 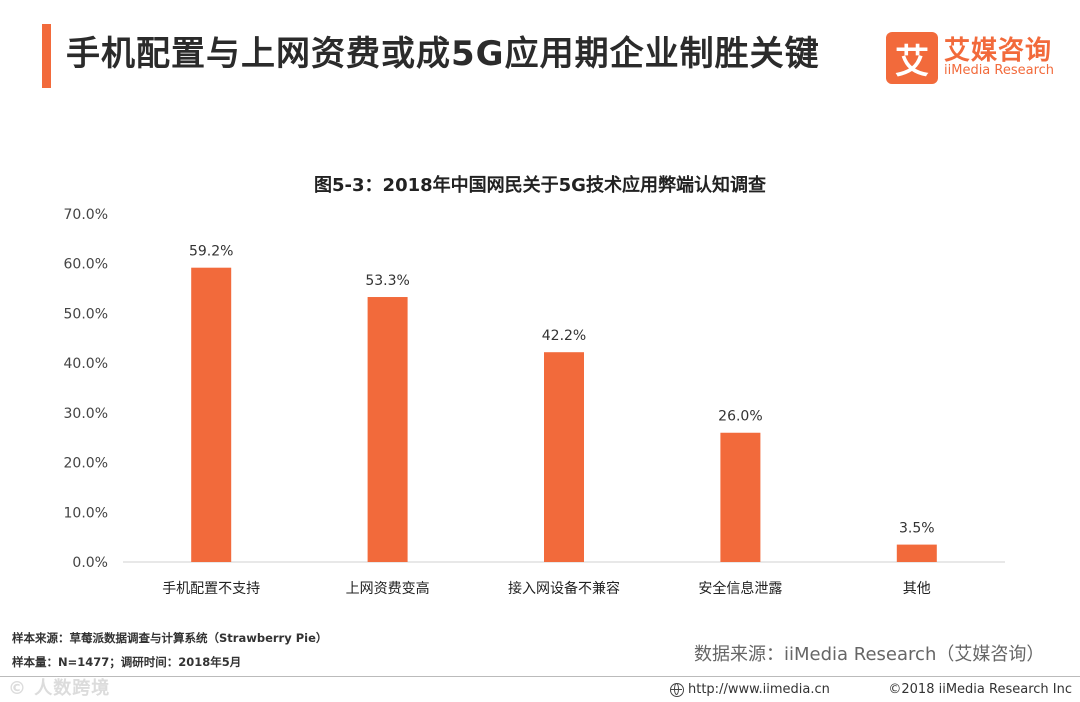 What do you see at coordinates (86, 265) in the screenshot?
I see `y-tick-label: 60.0%` at bounding box center [86, 265].